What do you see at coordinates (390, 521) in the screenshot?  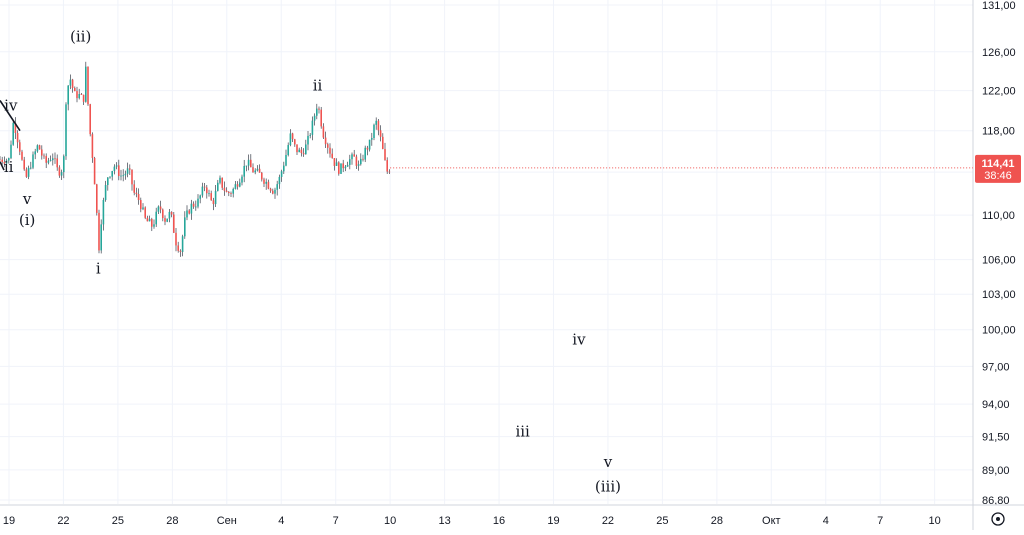 I see `x-tick-label: 10` at bounding box center [390, 521].